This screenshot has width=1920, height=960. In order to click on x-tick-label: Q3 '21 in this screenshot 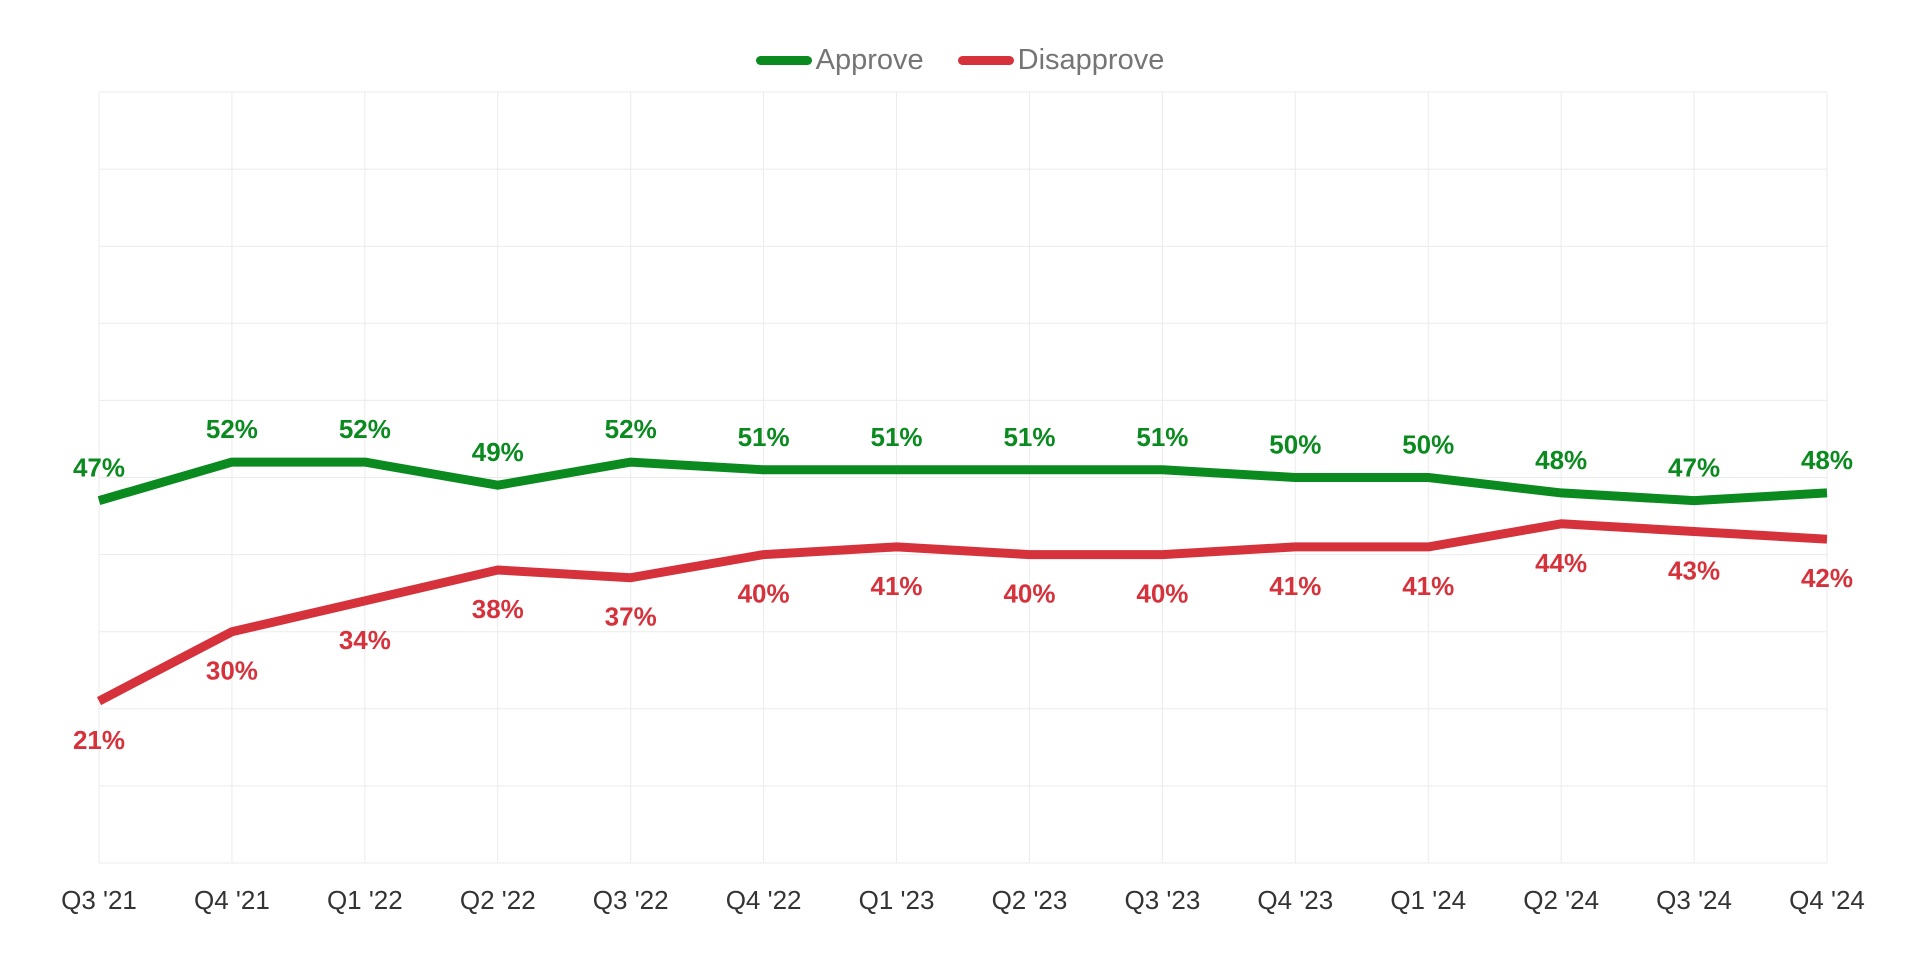, I will do `click(99, 900)`.